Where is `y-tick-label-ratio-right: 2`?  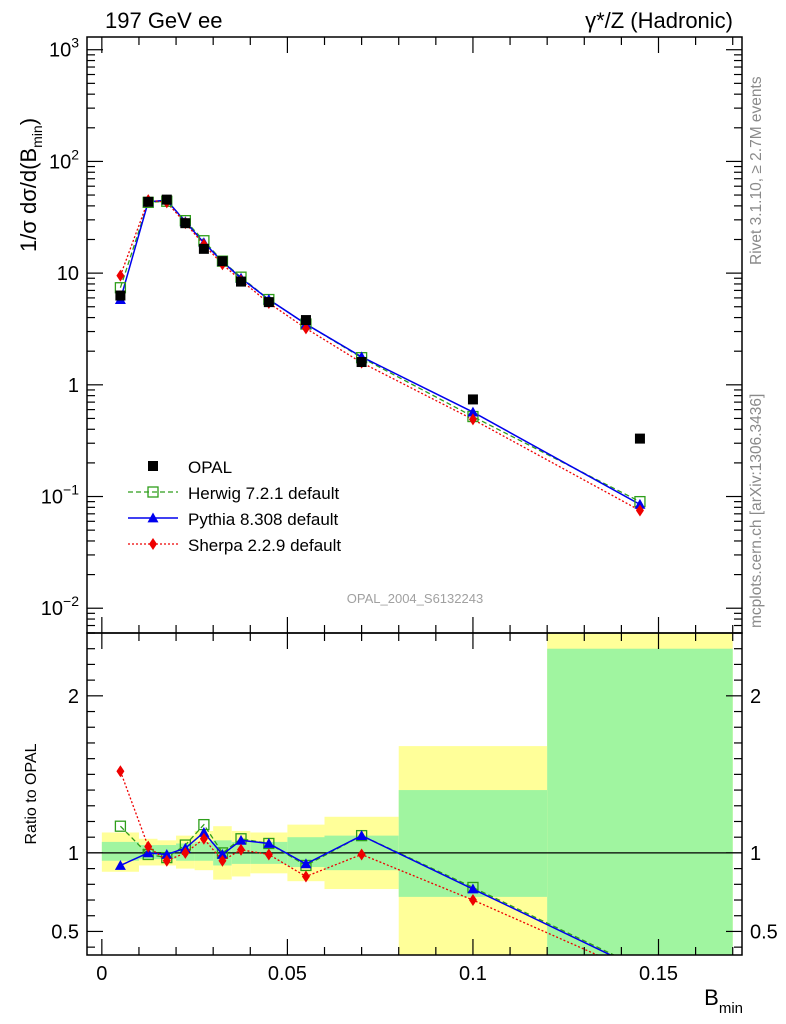
y-tick-label-ratio-right: 2 is located at coordinates (755, 697).